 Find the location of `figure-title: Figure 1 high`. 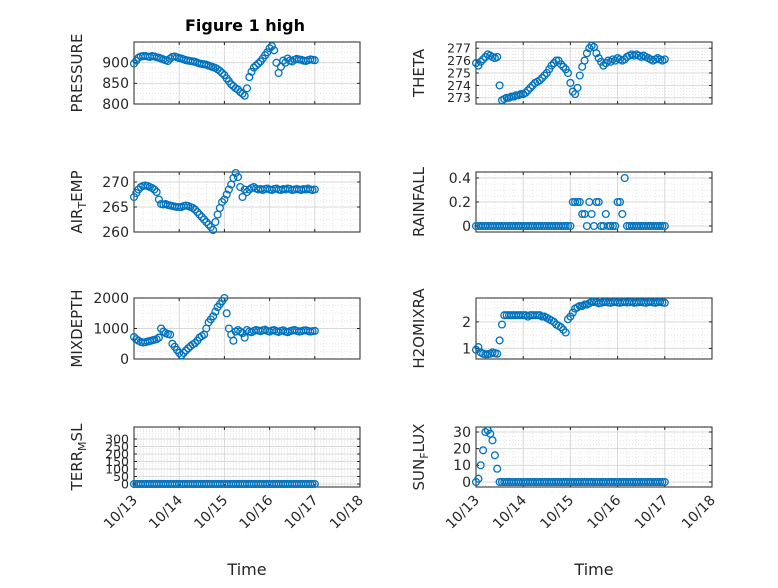

figure-title: Figure 1 high is located at coordinates (245, 25).